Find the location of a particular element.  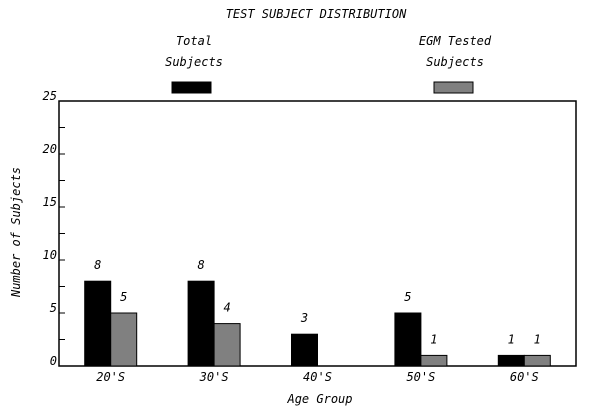

y-axis-label: Number of Subjects is located at coordinates (16, 232).